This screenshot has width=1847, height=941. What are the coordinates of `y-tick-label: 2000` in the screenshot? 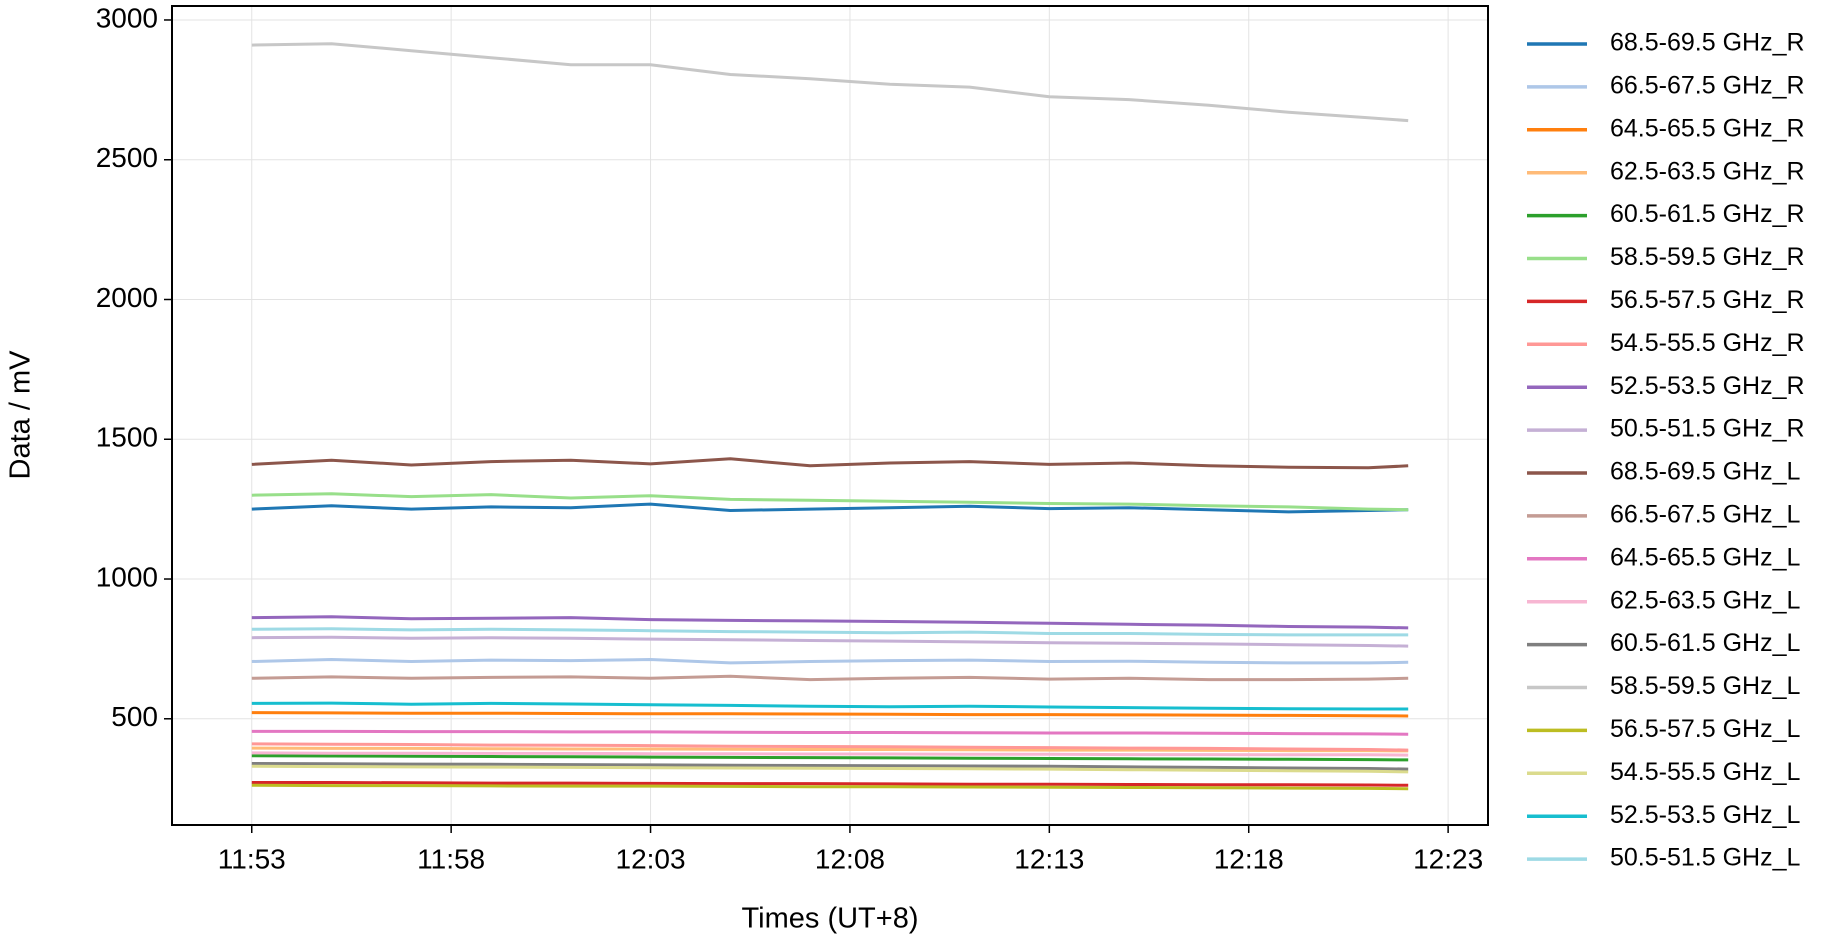 It's located at (127, 297).